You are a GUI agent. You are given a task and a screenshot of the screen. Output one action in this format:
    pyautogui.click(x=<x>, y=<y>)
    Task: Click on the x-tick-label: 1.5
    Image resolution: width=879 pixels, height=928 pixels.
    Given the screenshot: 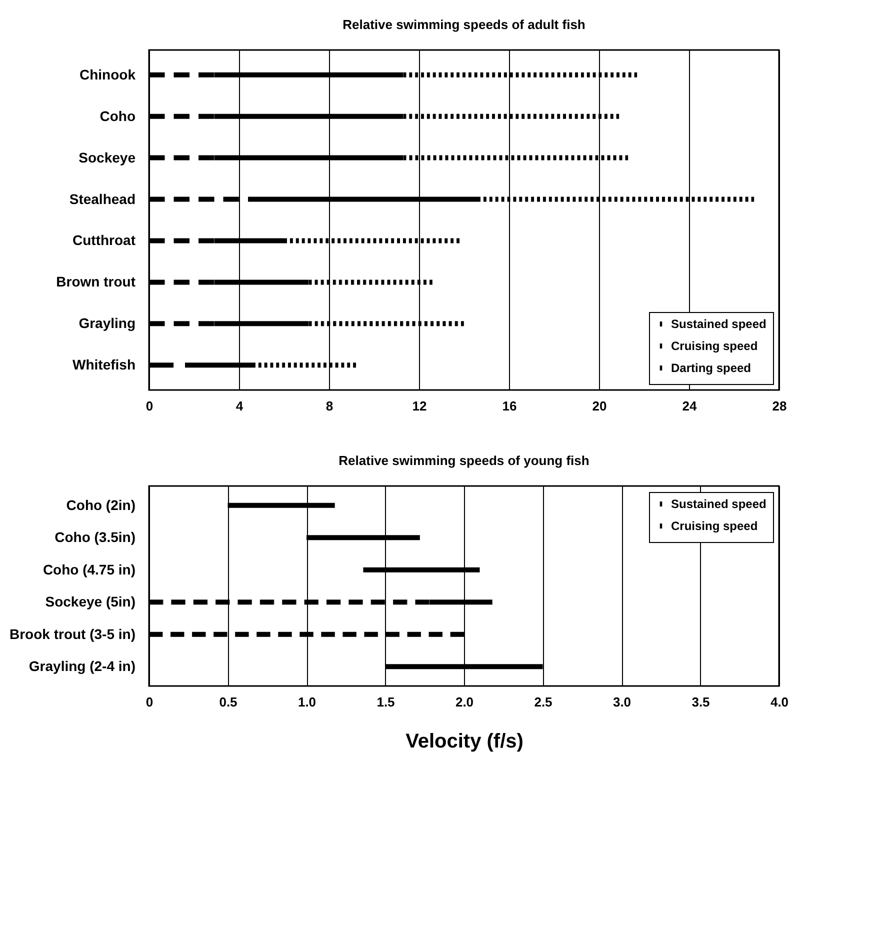 What is the action you would take?
    pyautogui.click(x=385, y=702)
    